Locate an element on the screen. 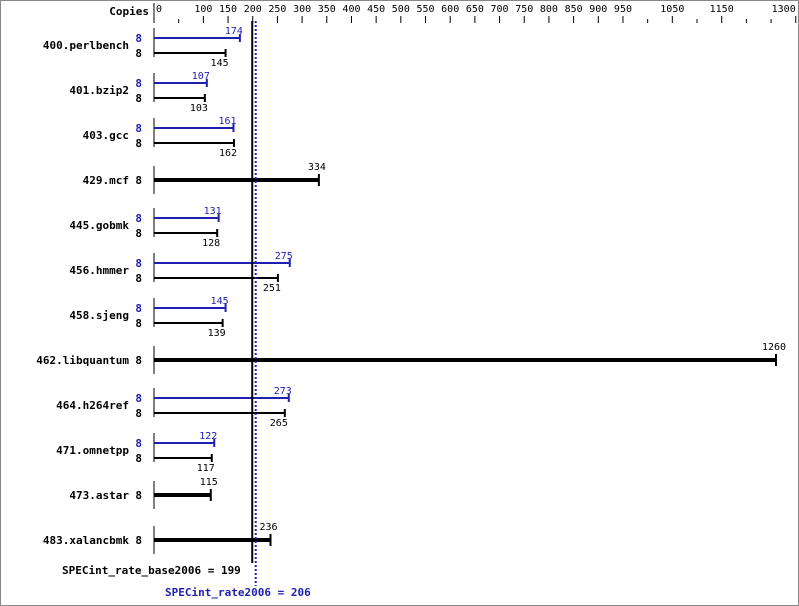 The height and width of the screenshot is (606, 799). tick-label: 650 is located at coordinates (475, 9).